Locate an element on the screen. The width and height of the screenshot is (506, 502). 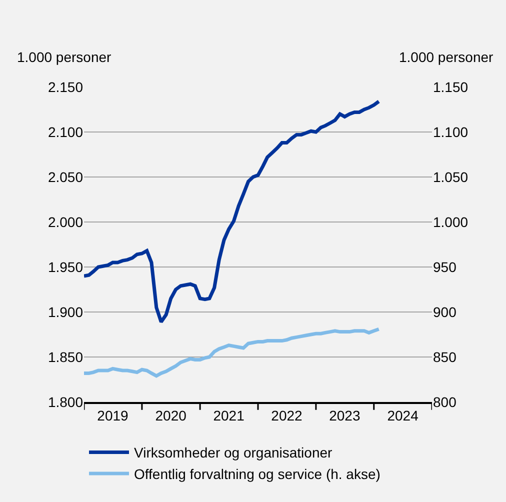
y-tick-label: 2.100 is located at coordinates (66, 132).